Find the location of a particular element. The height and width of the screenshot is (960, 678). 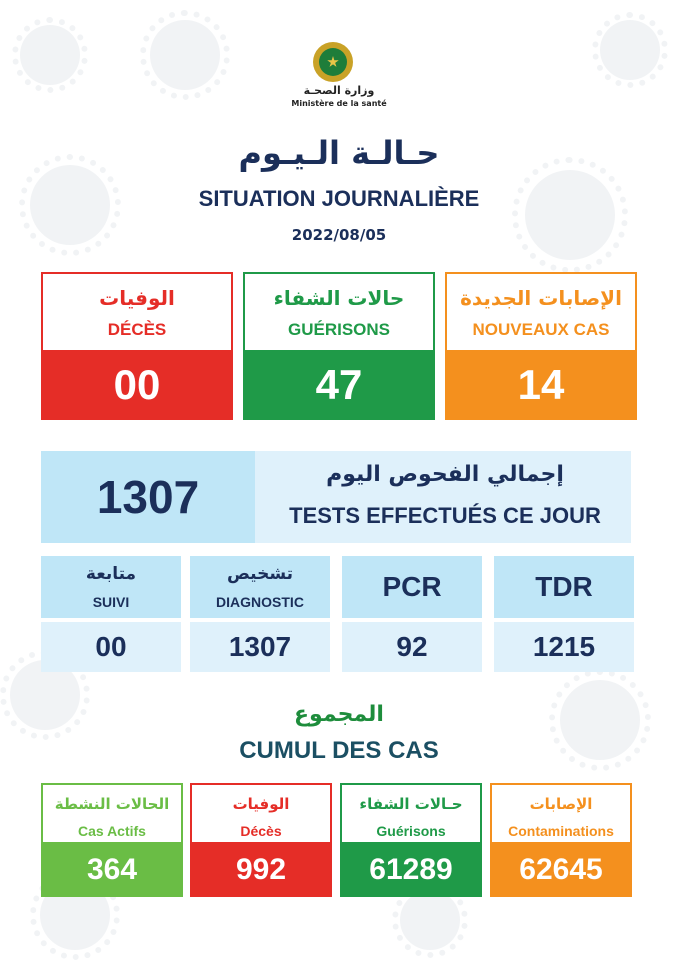

card-deaths-total: الوفيات Décès 992 is located at coordinates (261, 840).